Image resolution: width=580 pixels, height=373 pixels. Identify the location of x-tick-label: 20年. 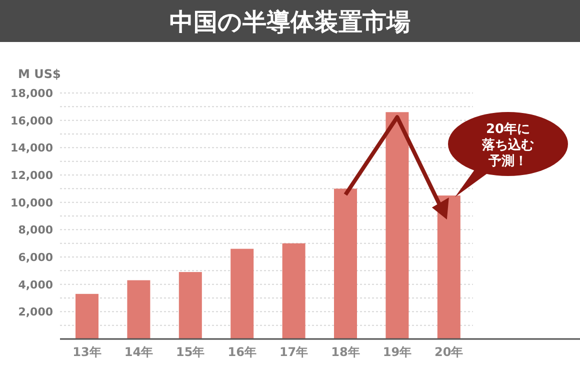
(449, 352).